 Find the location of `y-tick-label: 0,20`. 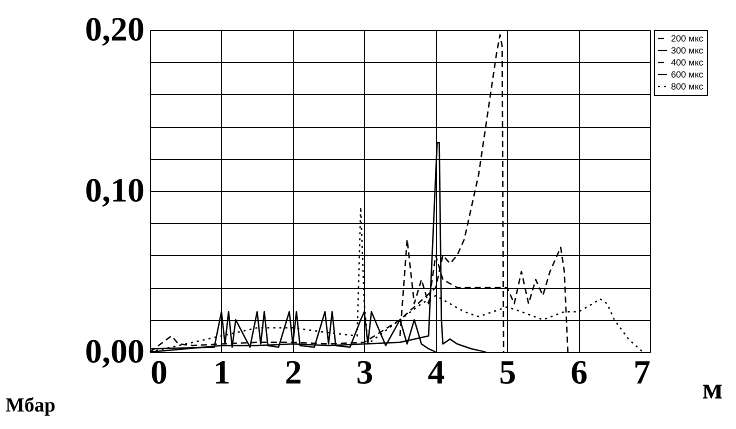

y-tick-label: 0,20 is located at coordinates (114, 30).